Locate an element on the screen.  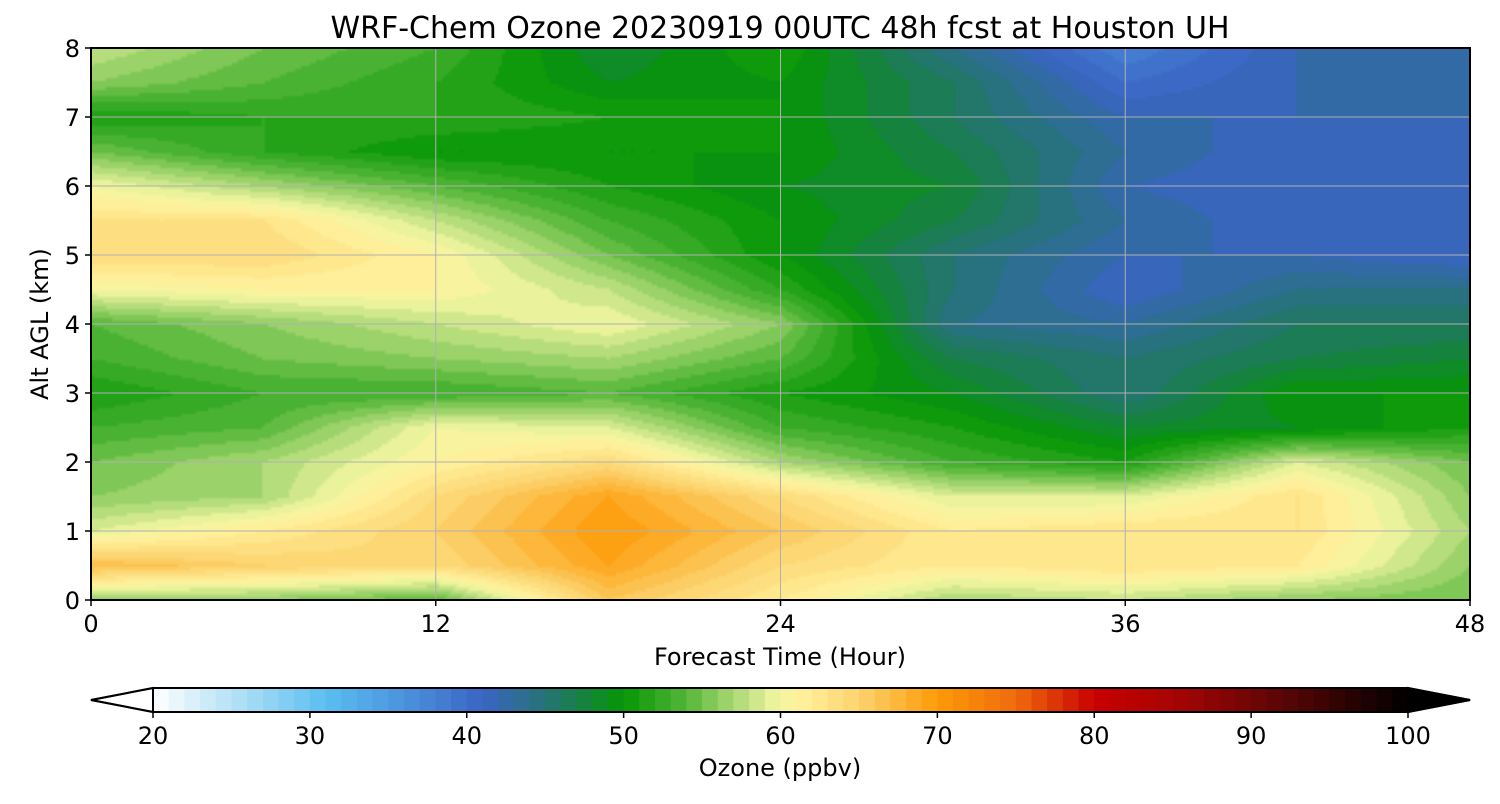
x-tick-label: 36 is located at coordinates (1125, 624).